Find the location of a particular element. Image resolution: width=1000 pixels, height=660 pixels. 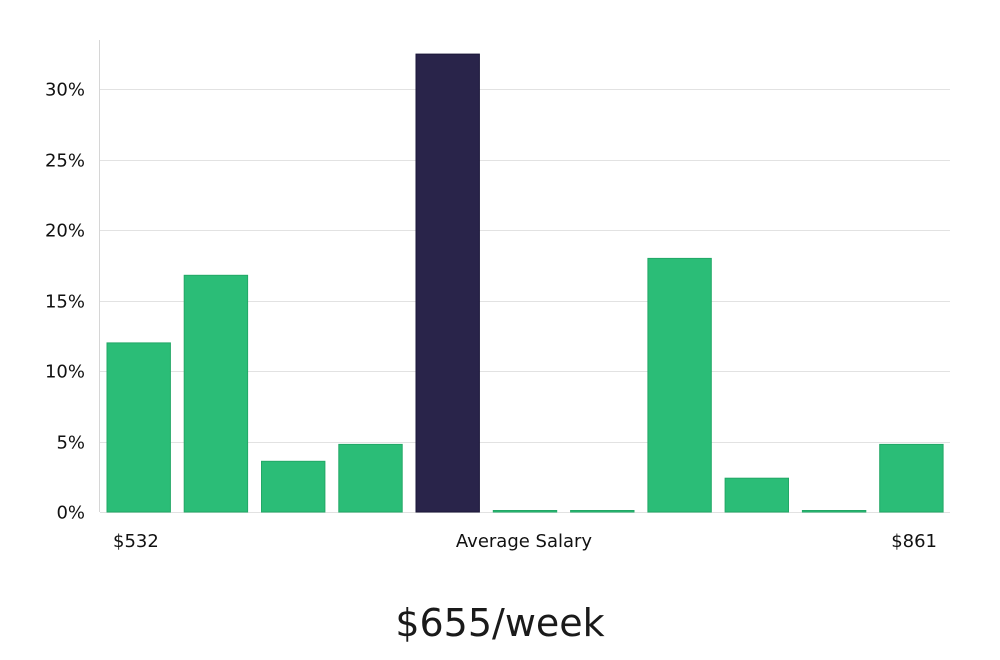

x-label-max: $861 is located at coordinates (914, 541).